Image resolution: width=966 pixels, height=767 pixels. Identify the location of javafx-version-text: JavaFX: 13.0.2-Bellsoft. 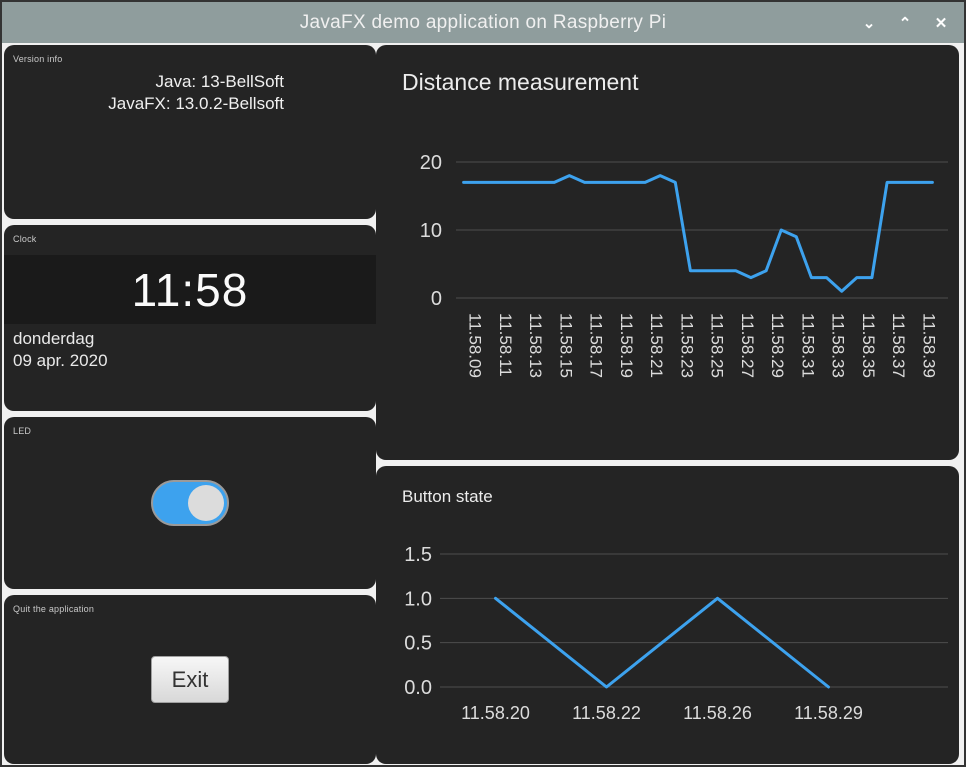
(196, 103).